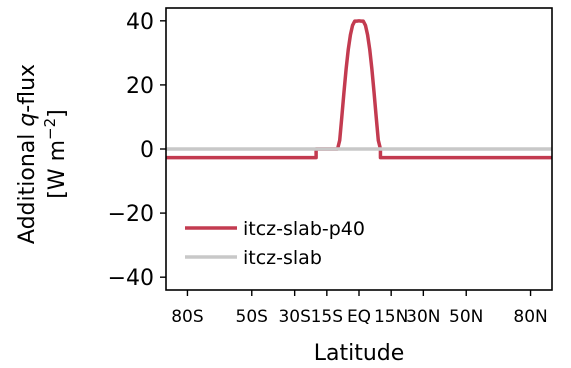  What do you see at coordinates (391, 317) in the screenshot?
I see `x-tick-label: 15N` at bounding box center [391, 317].